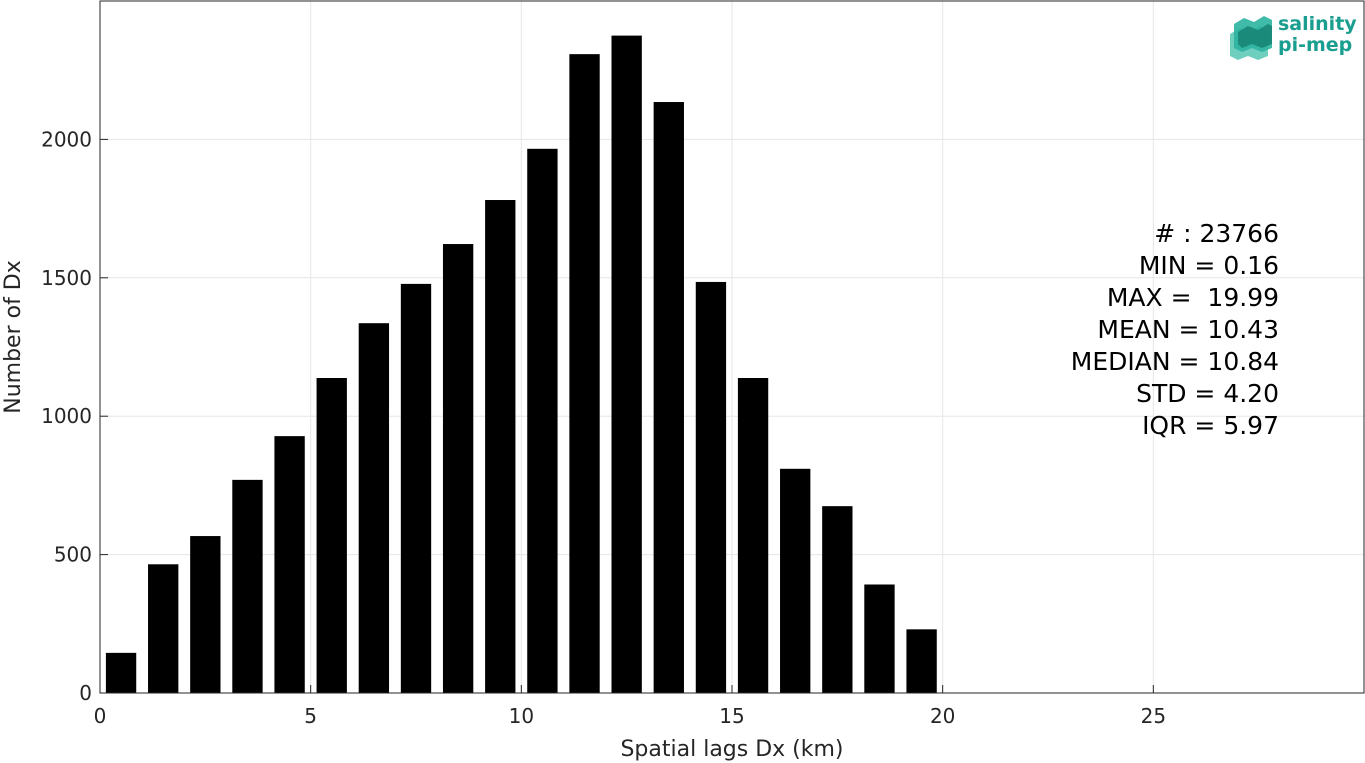  What do you see at coordinates (1174, 361) in the screenshot?
I see `stat-median: MEDIAN = 10.84` at bounding box center [1174, 361].